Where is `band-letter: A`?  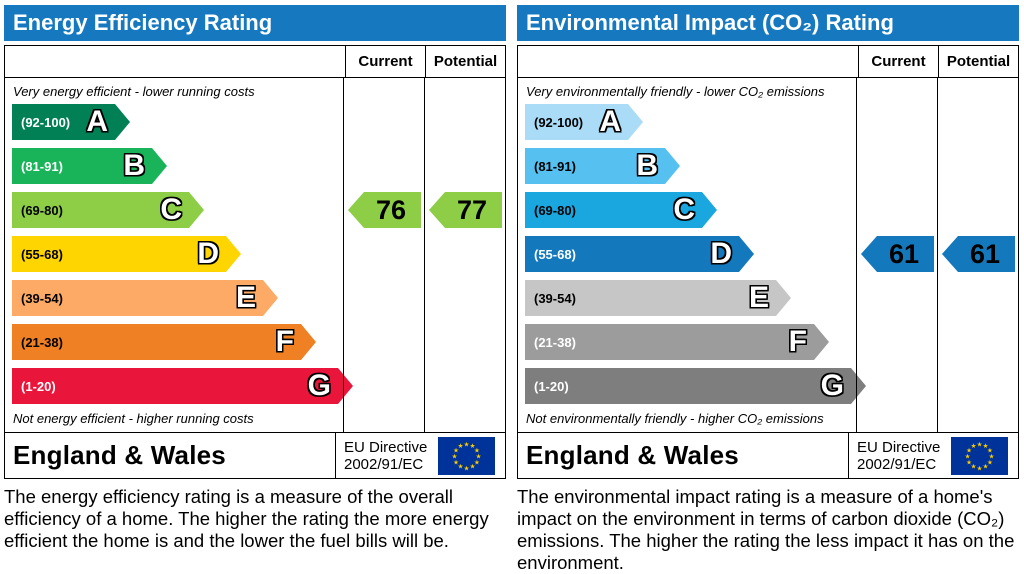 band-letter: A is located at coordinates (610, 121).